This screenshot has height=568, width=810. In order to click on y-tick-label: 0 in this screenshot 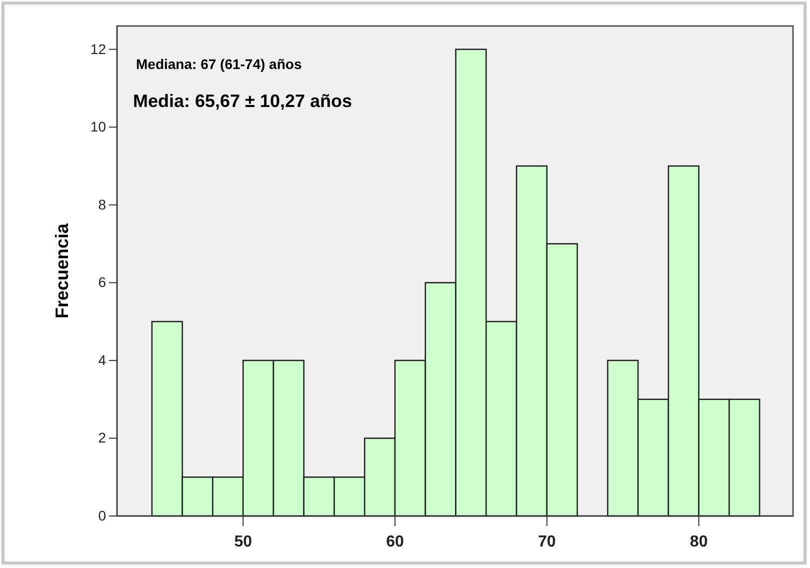, I will do `click(102, 515)`.